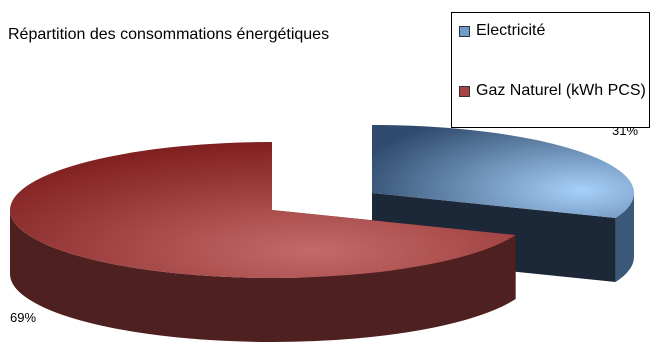  Describe the element at coordinates (511, 30) in the screenshot. I see `legend-label: Electricité` at that location.